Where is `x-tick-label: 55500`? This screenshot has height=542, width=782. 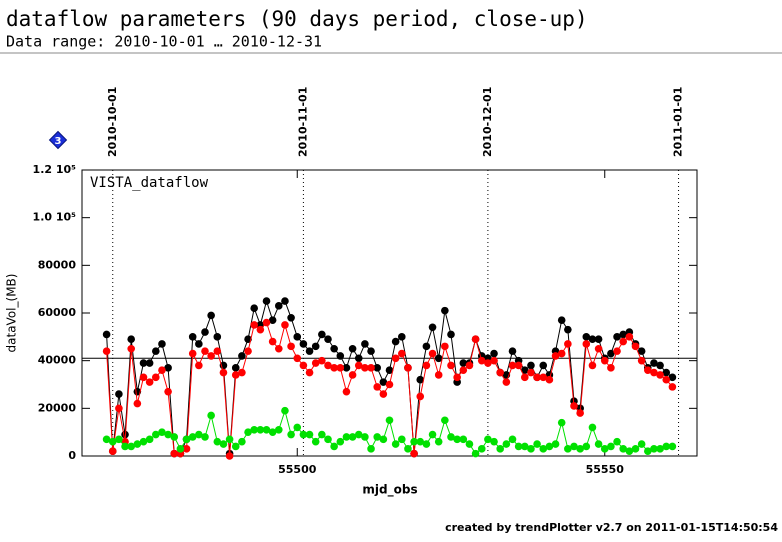
x-tick-label: 55500 is located at coordinates (297, 469).